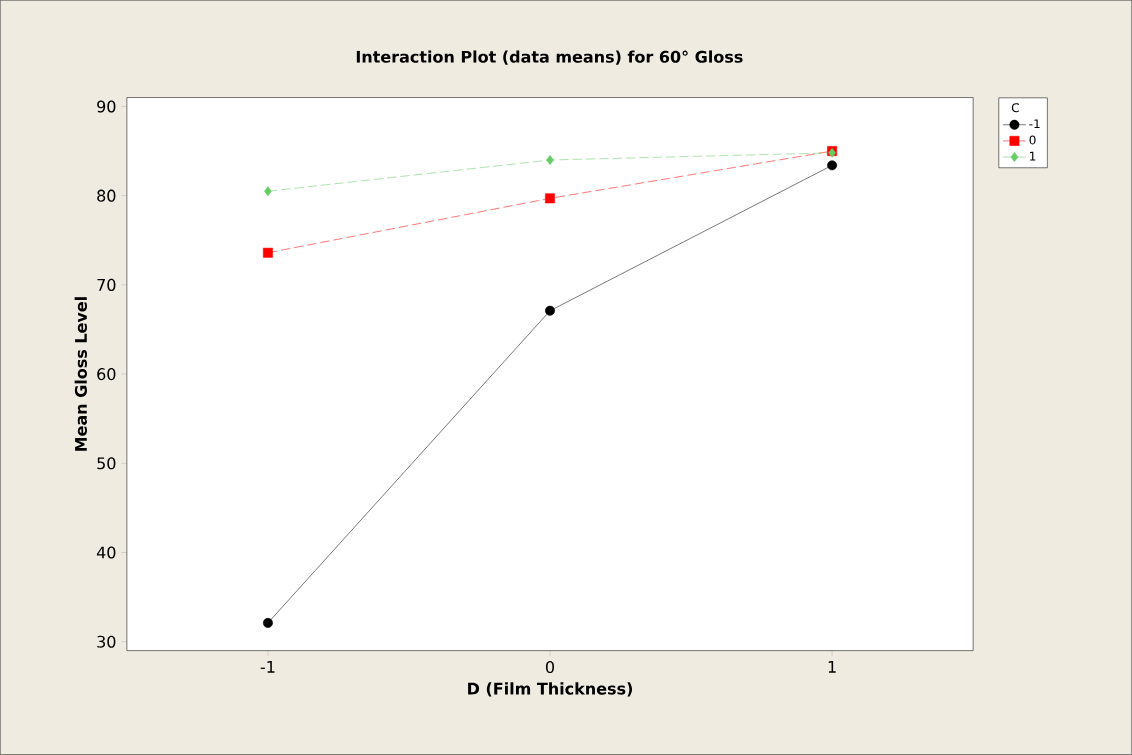 This screenshot has height=755, width=1132. Describe the element at coordinates (1034, 124) in the screenshot. I see `legend-label: -1` at that location.